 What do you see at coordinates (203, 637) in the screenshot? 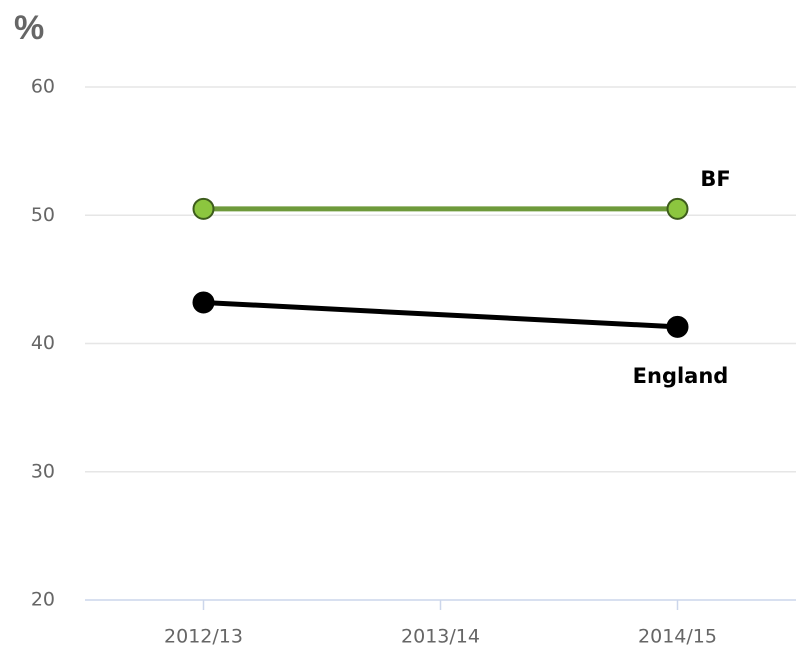
I see `x-tick-label: 2012/13` at bounding box center [203, 637].